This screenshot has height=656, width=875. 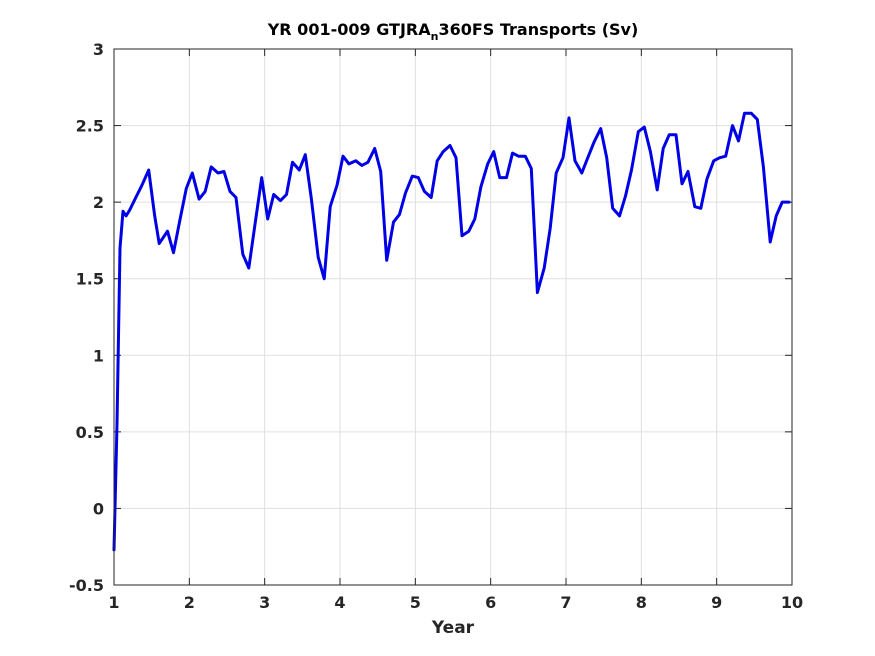 What do you see at coordinates (189, 602) in the screenshot?
I see `x-tick-label: 2` at bounding box center [189, 602].